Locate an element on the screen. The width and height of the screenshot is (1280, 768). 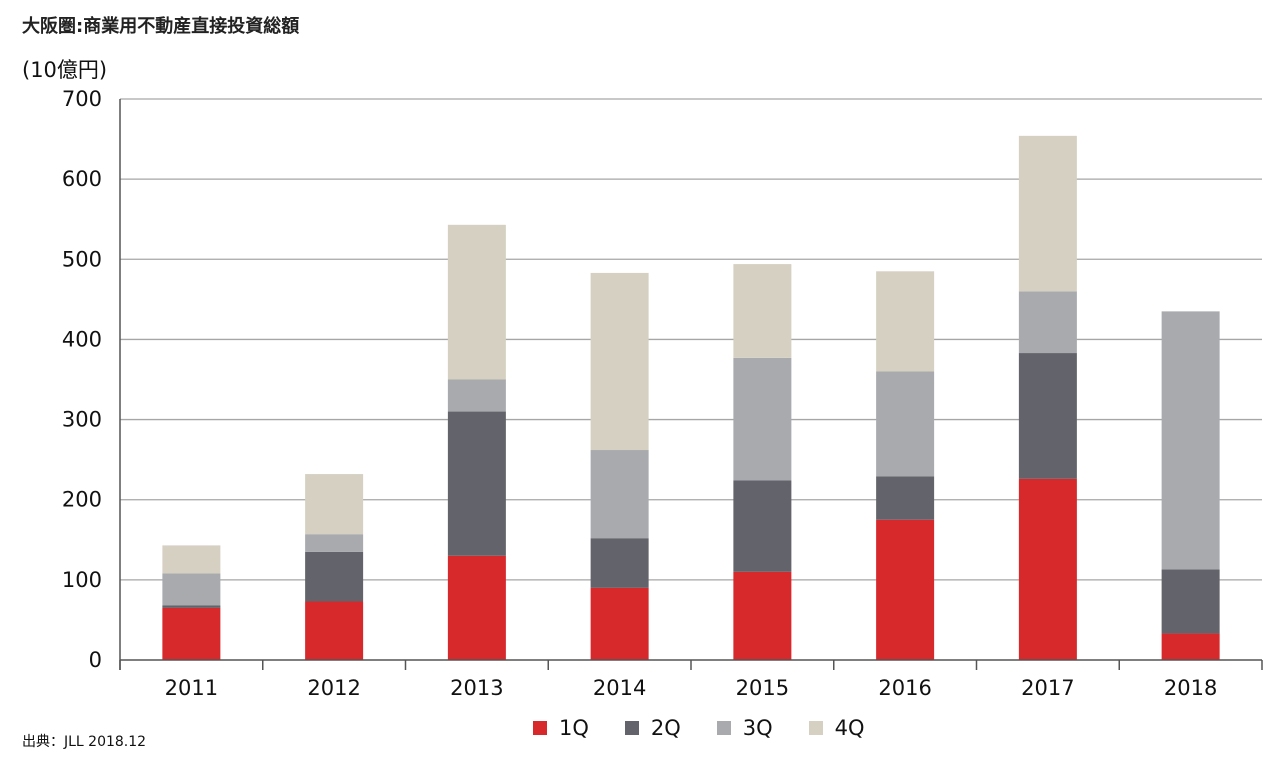
bar-2013-1Q is located at coordinates (476, 607).